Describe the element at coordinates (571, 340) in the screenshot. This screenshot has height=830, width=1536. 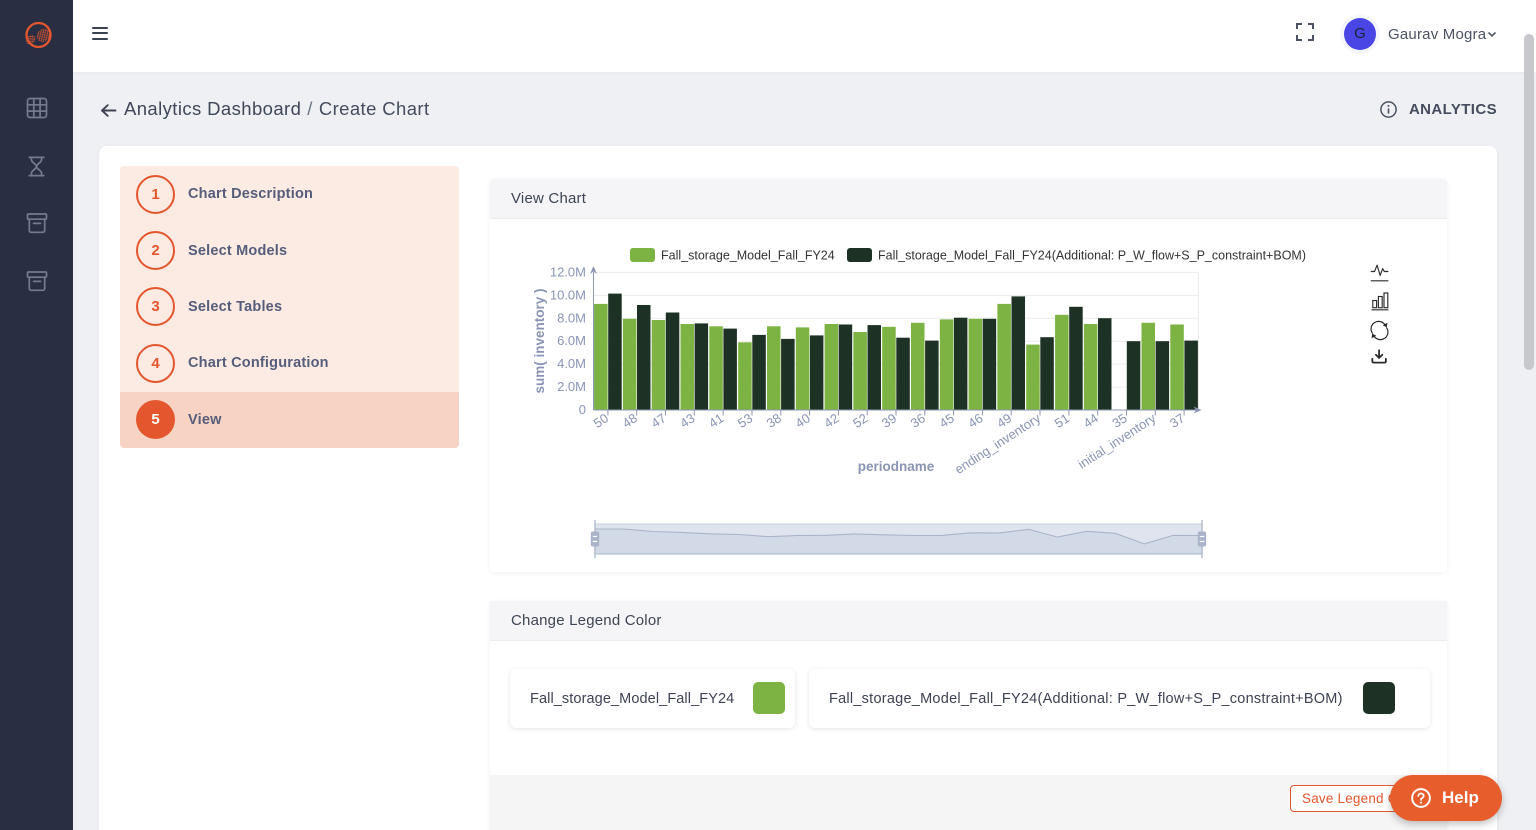
I see `svg-text: 6.0M` at that location.